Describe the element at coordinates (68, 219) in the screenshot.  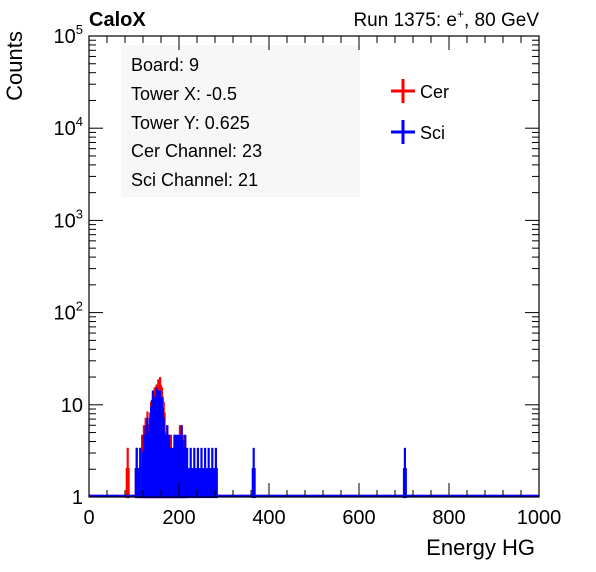
I see `y-tick-label: 10³` at that location.